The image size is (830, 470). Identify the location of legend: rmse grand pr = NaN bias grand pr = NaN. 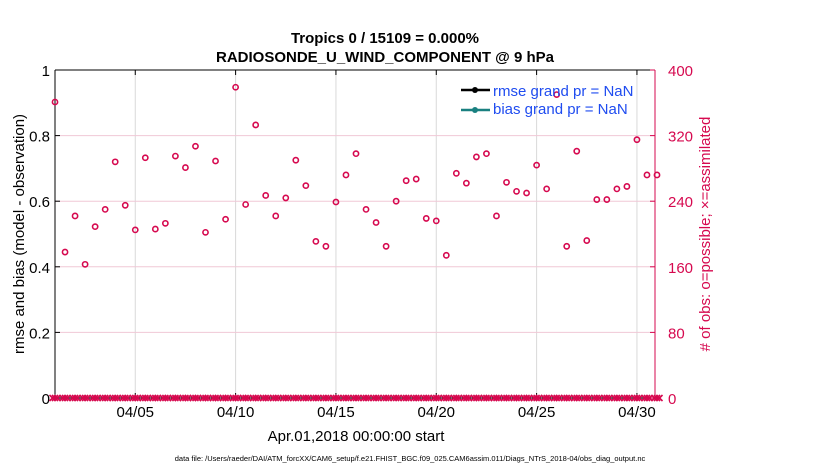
(547, 100).